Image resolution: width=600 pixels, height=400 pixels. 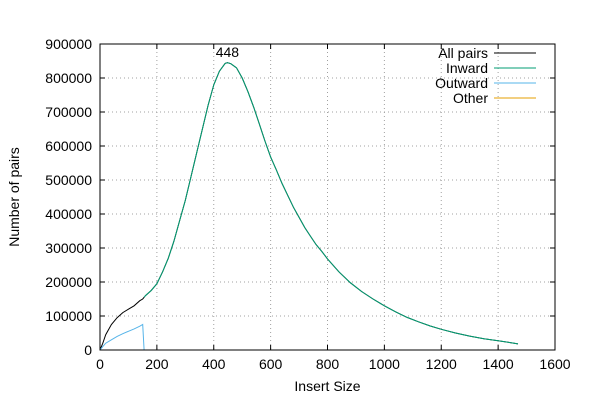 What do you see at coordinates (68, 282) in the screenshot?
I see `y-tick-label: 200000` at bounding box center [68, 282].